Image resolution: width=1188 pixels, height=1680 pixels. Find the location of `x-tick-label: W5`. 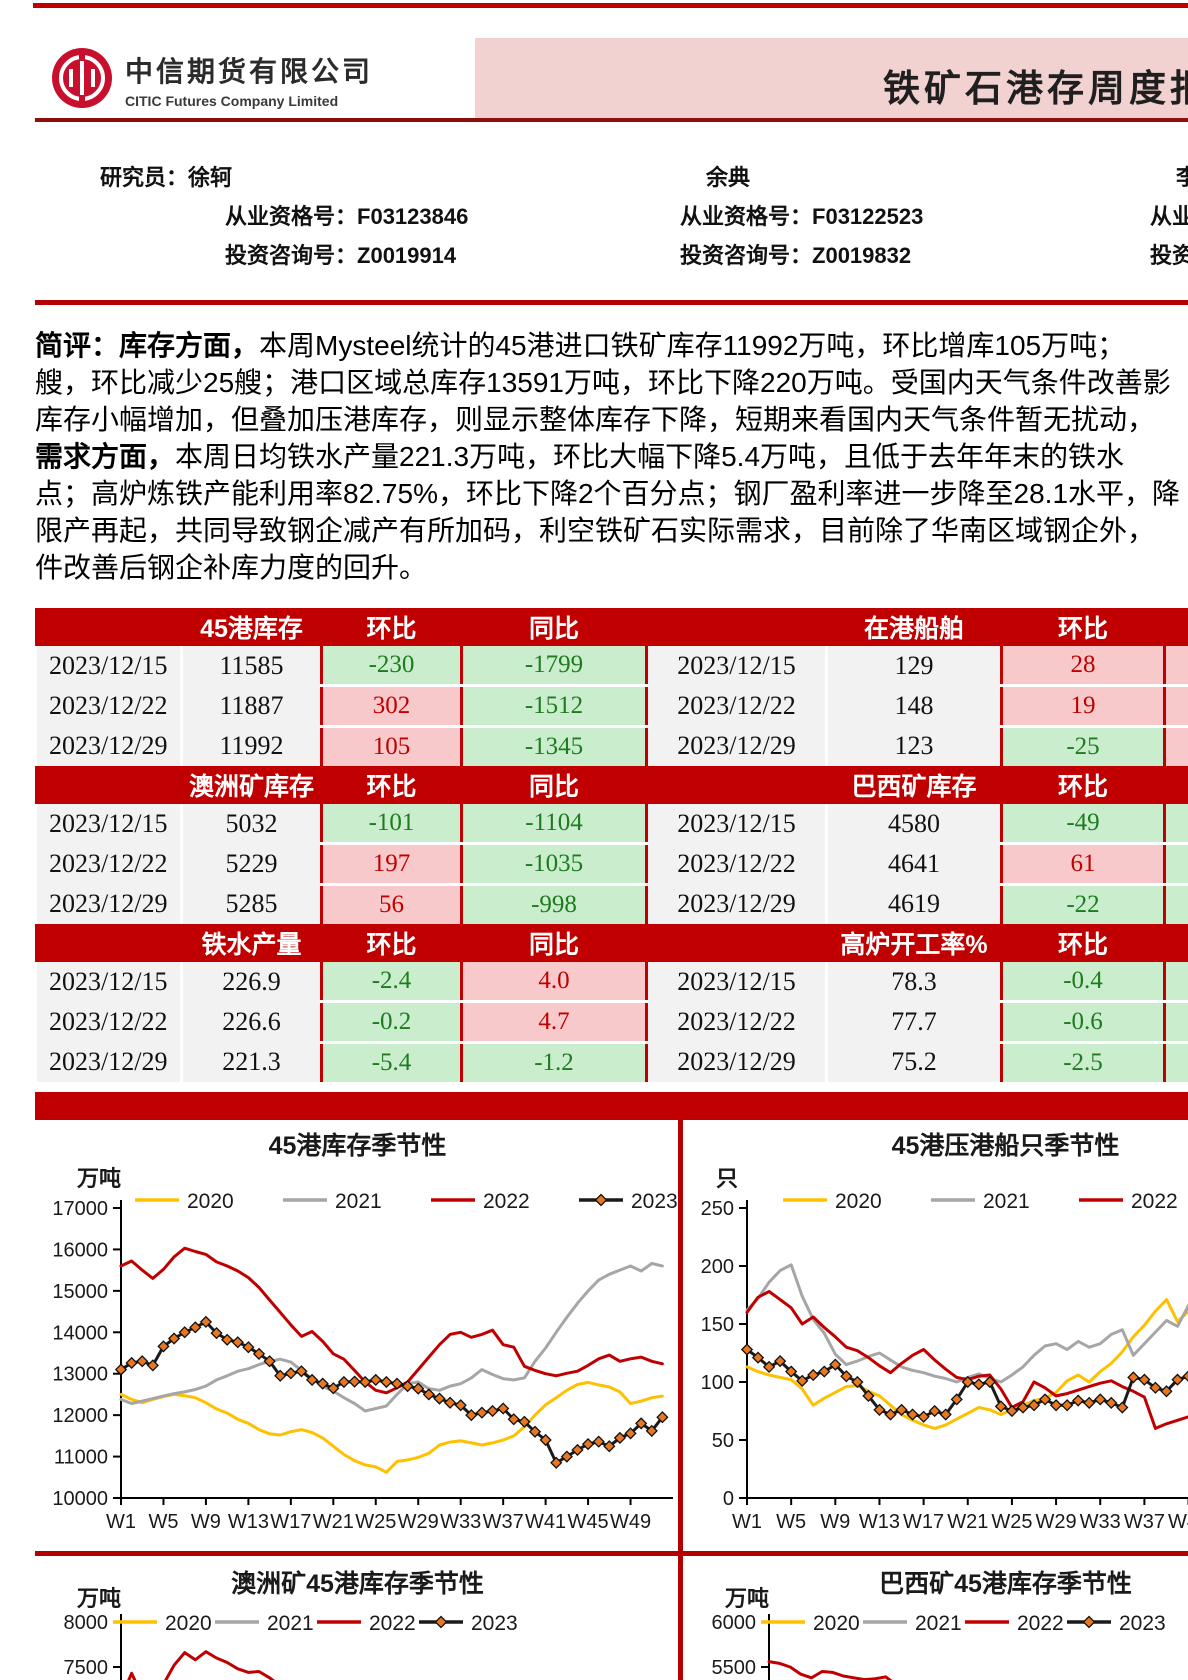

x-tick-label: W5 is located at coordinates (791, 1522).